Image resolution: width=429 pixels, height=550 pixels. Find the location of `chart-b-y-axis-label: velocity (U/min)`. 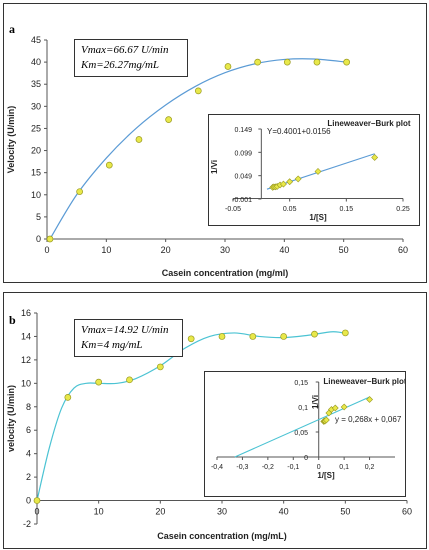

chart-b-y-axis-label: velocity (U/min) is located at coordinates (11, 418).